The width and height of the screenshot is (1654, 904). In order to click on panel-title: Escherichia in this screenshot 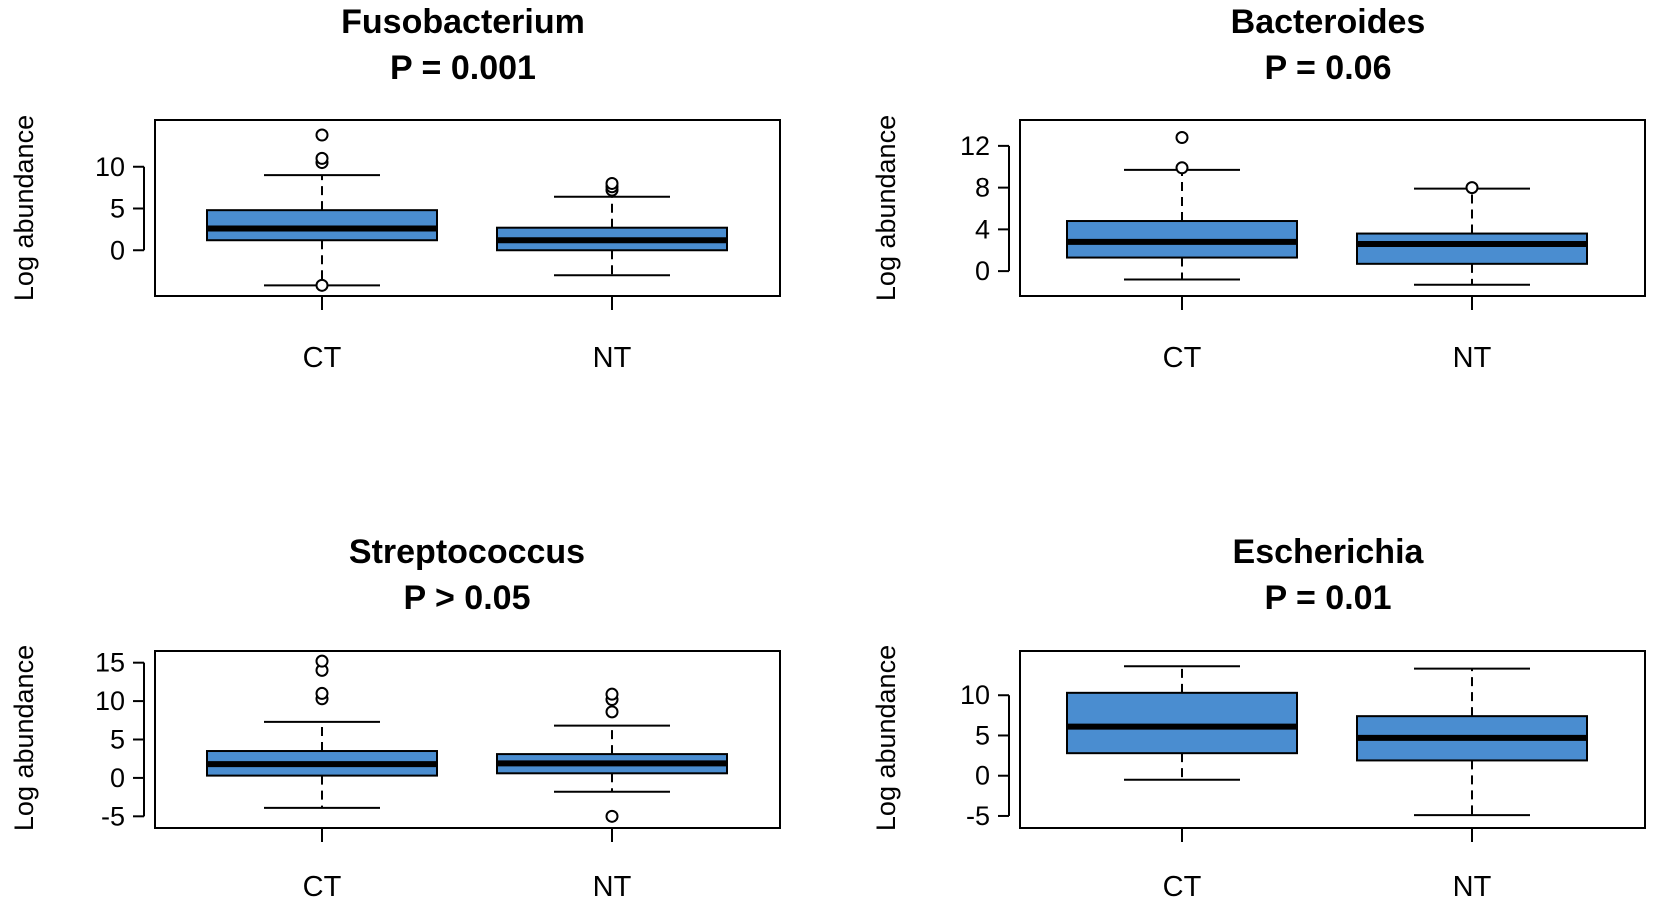, I will do `click(1329, 552)`.